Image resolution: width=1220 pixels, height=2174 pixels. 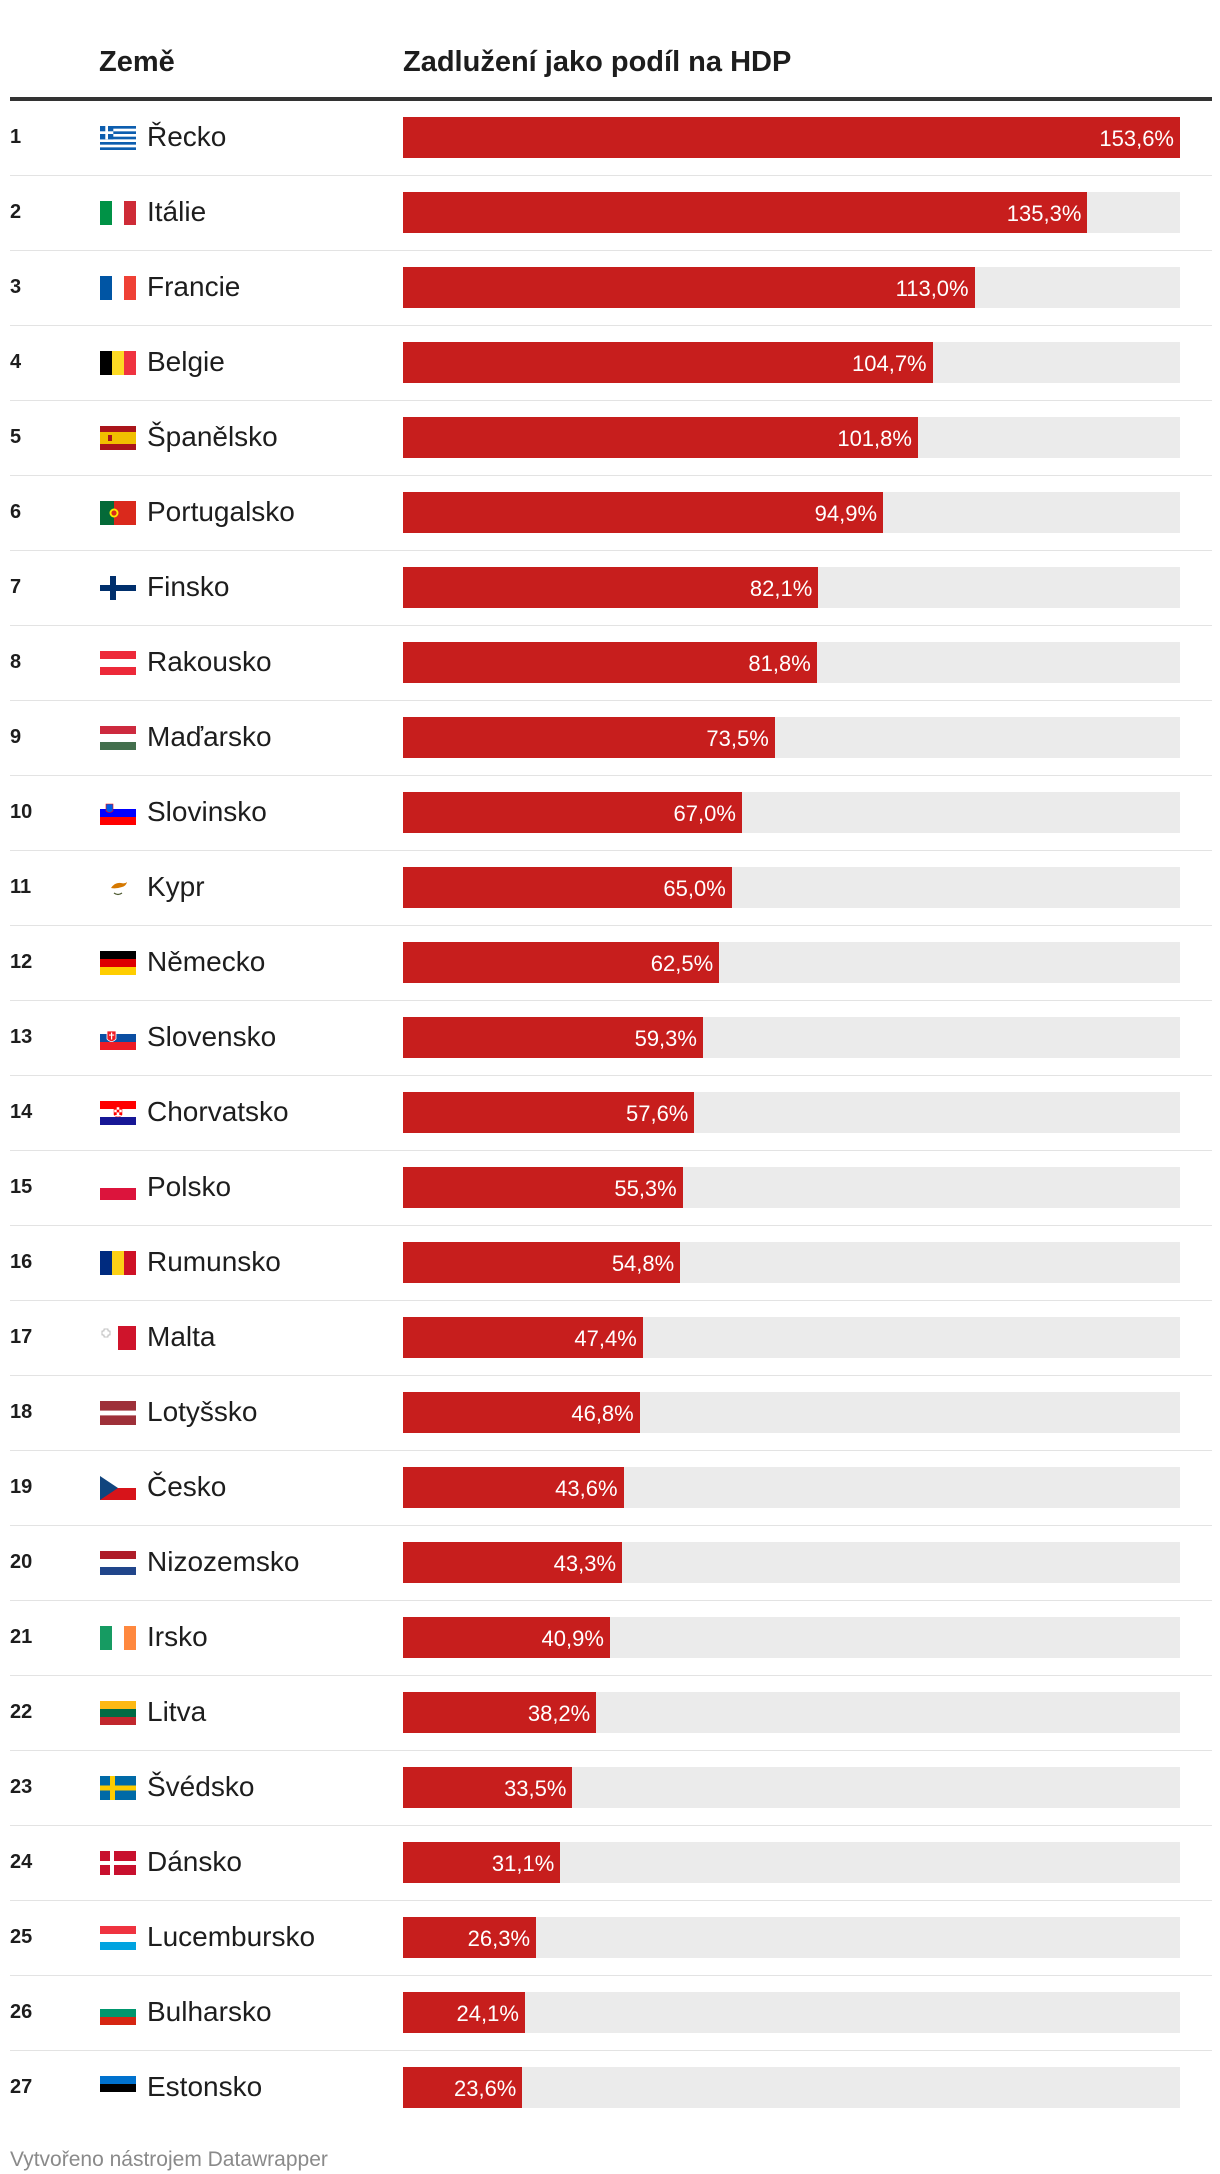 I want to click on finland-flag-icon, so click(x=118, y=588).